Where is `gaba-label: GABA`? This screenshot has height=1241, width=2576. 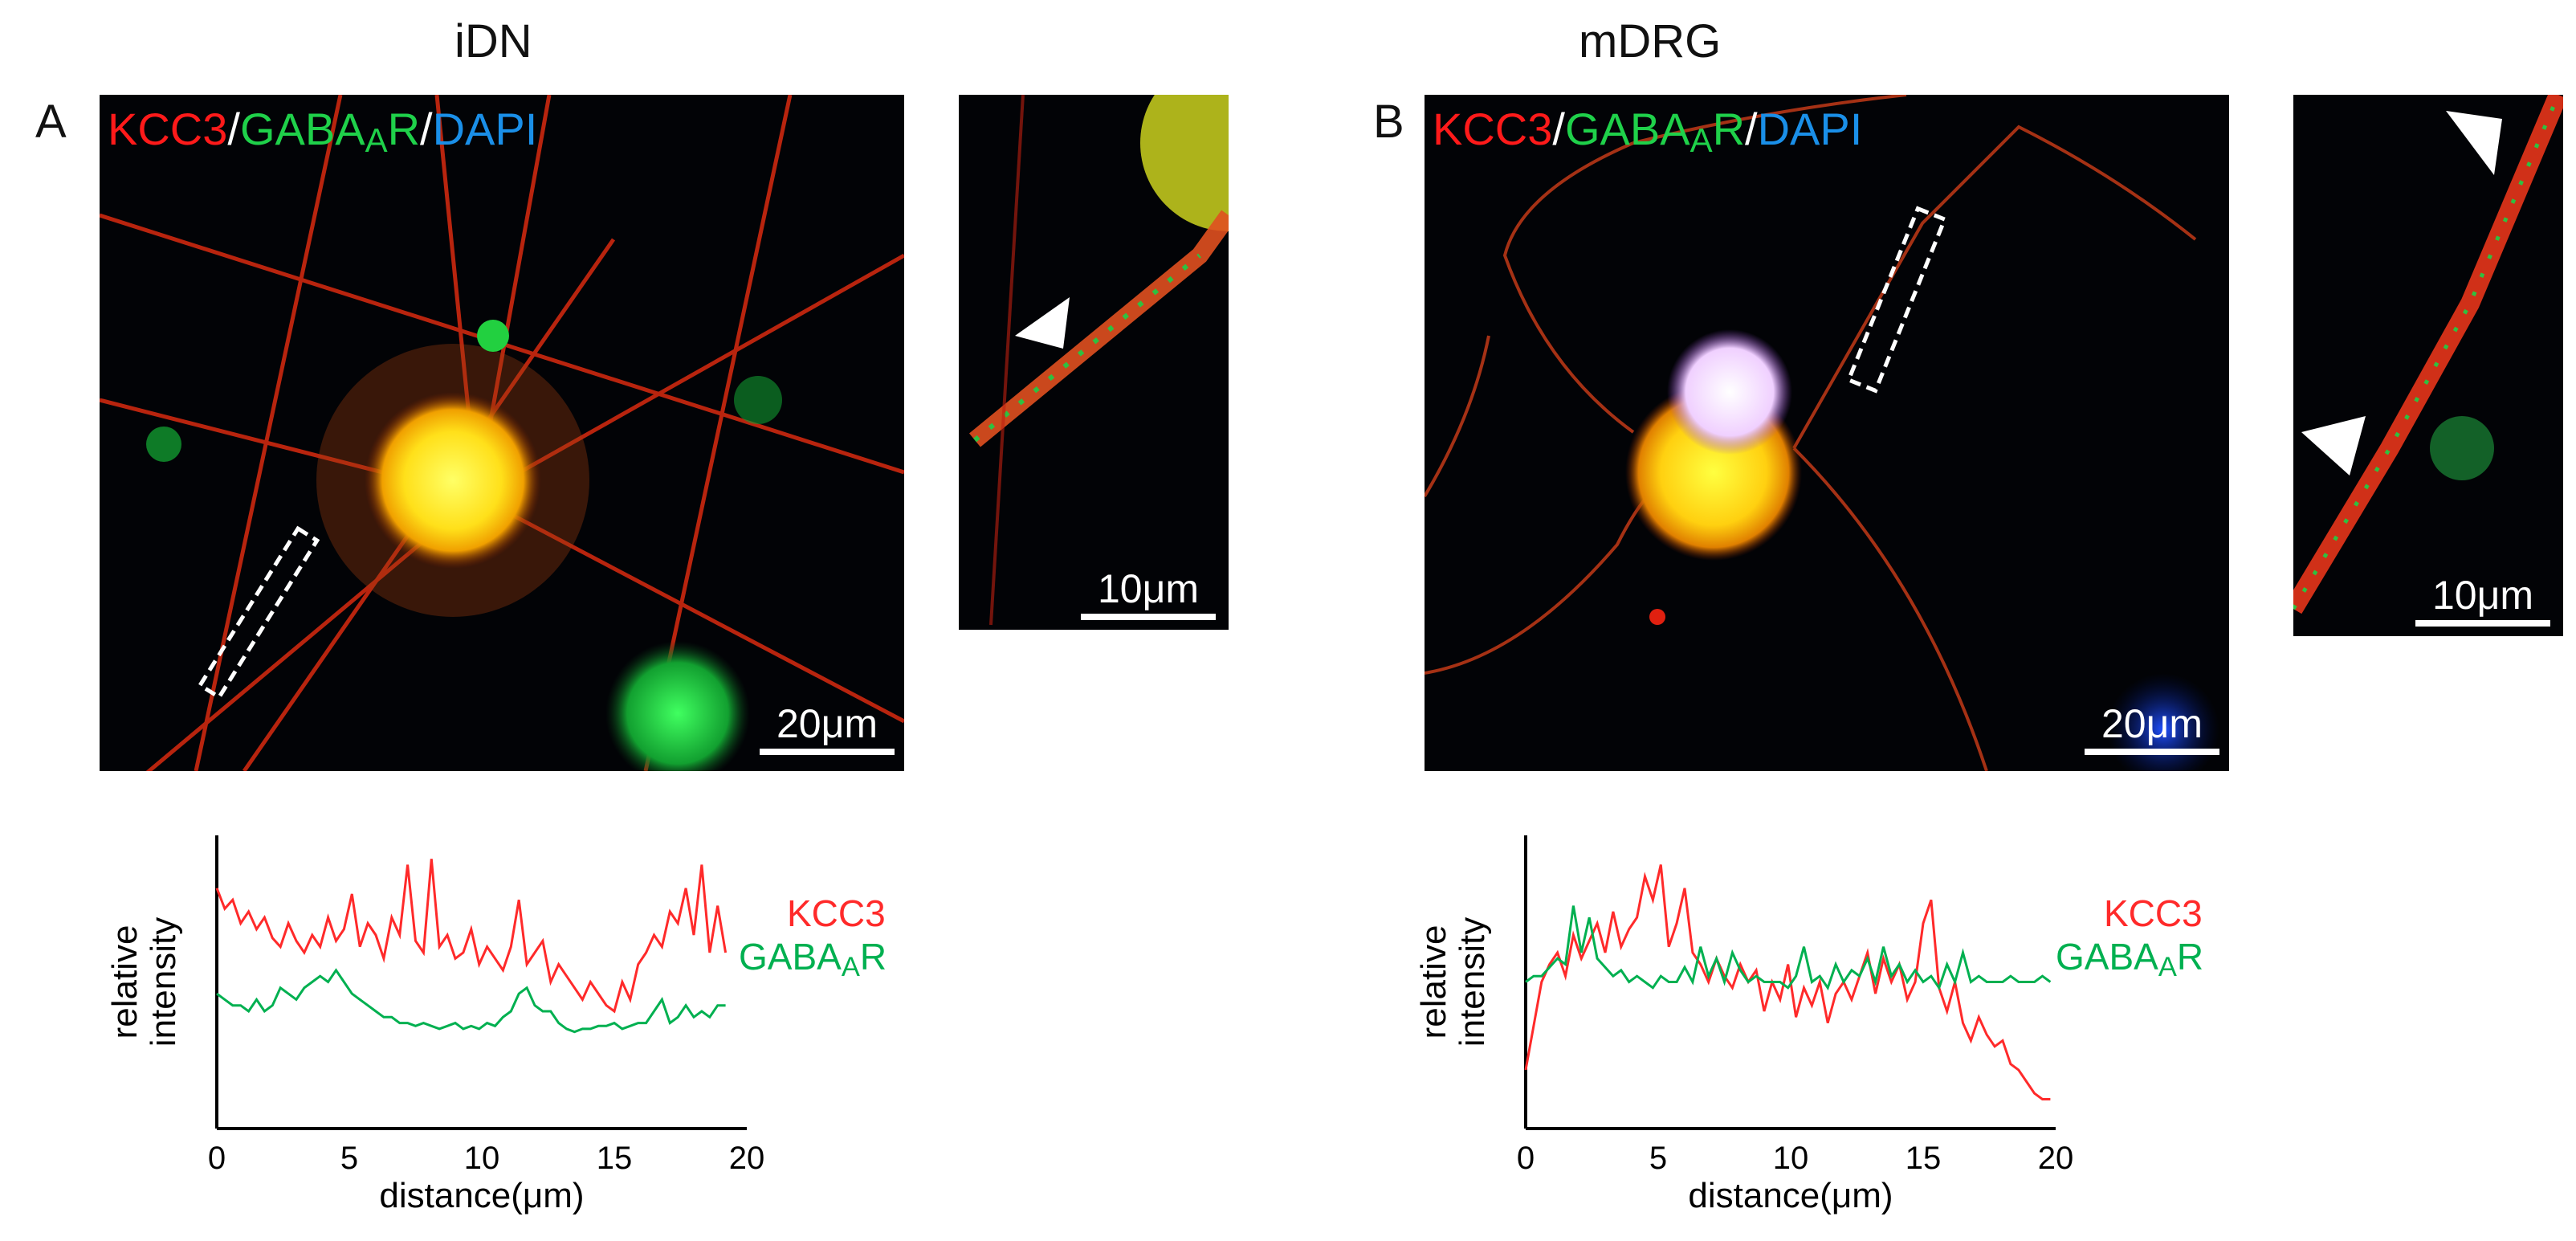 gaba-label: GABA is located at coordinates (302, 129).